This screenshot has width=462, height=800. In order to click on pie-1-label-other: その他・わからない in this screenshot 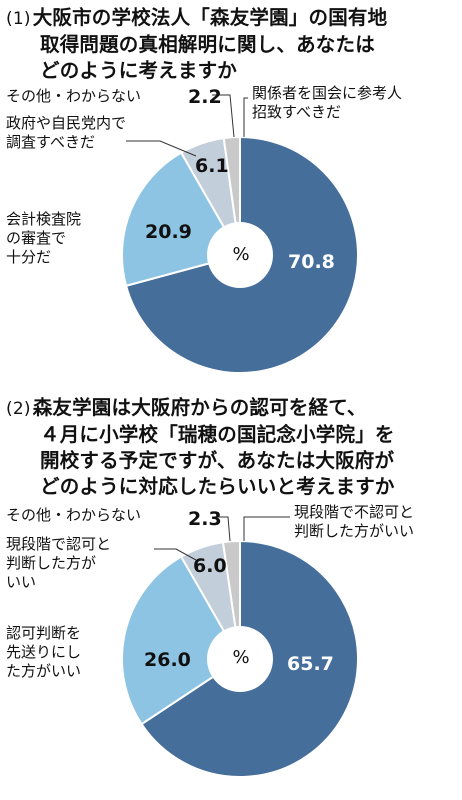, I will do `click(74, 96)`.